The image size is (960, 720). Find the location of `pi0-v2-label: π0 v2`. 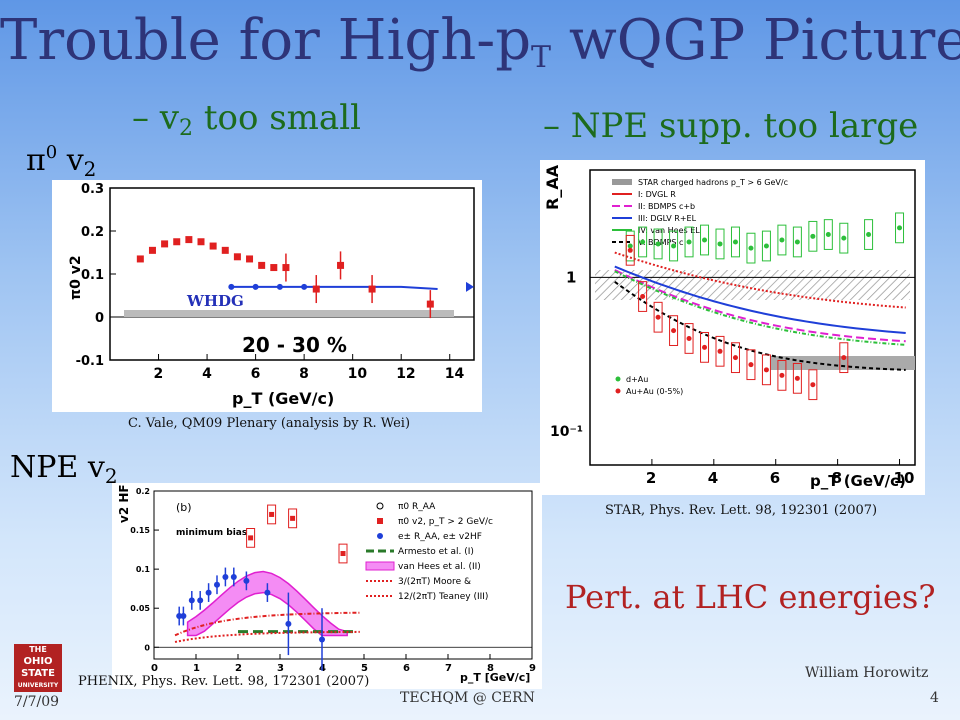

pi0-v2-label: π0 v2 is located at coordinates (61, 161).